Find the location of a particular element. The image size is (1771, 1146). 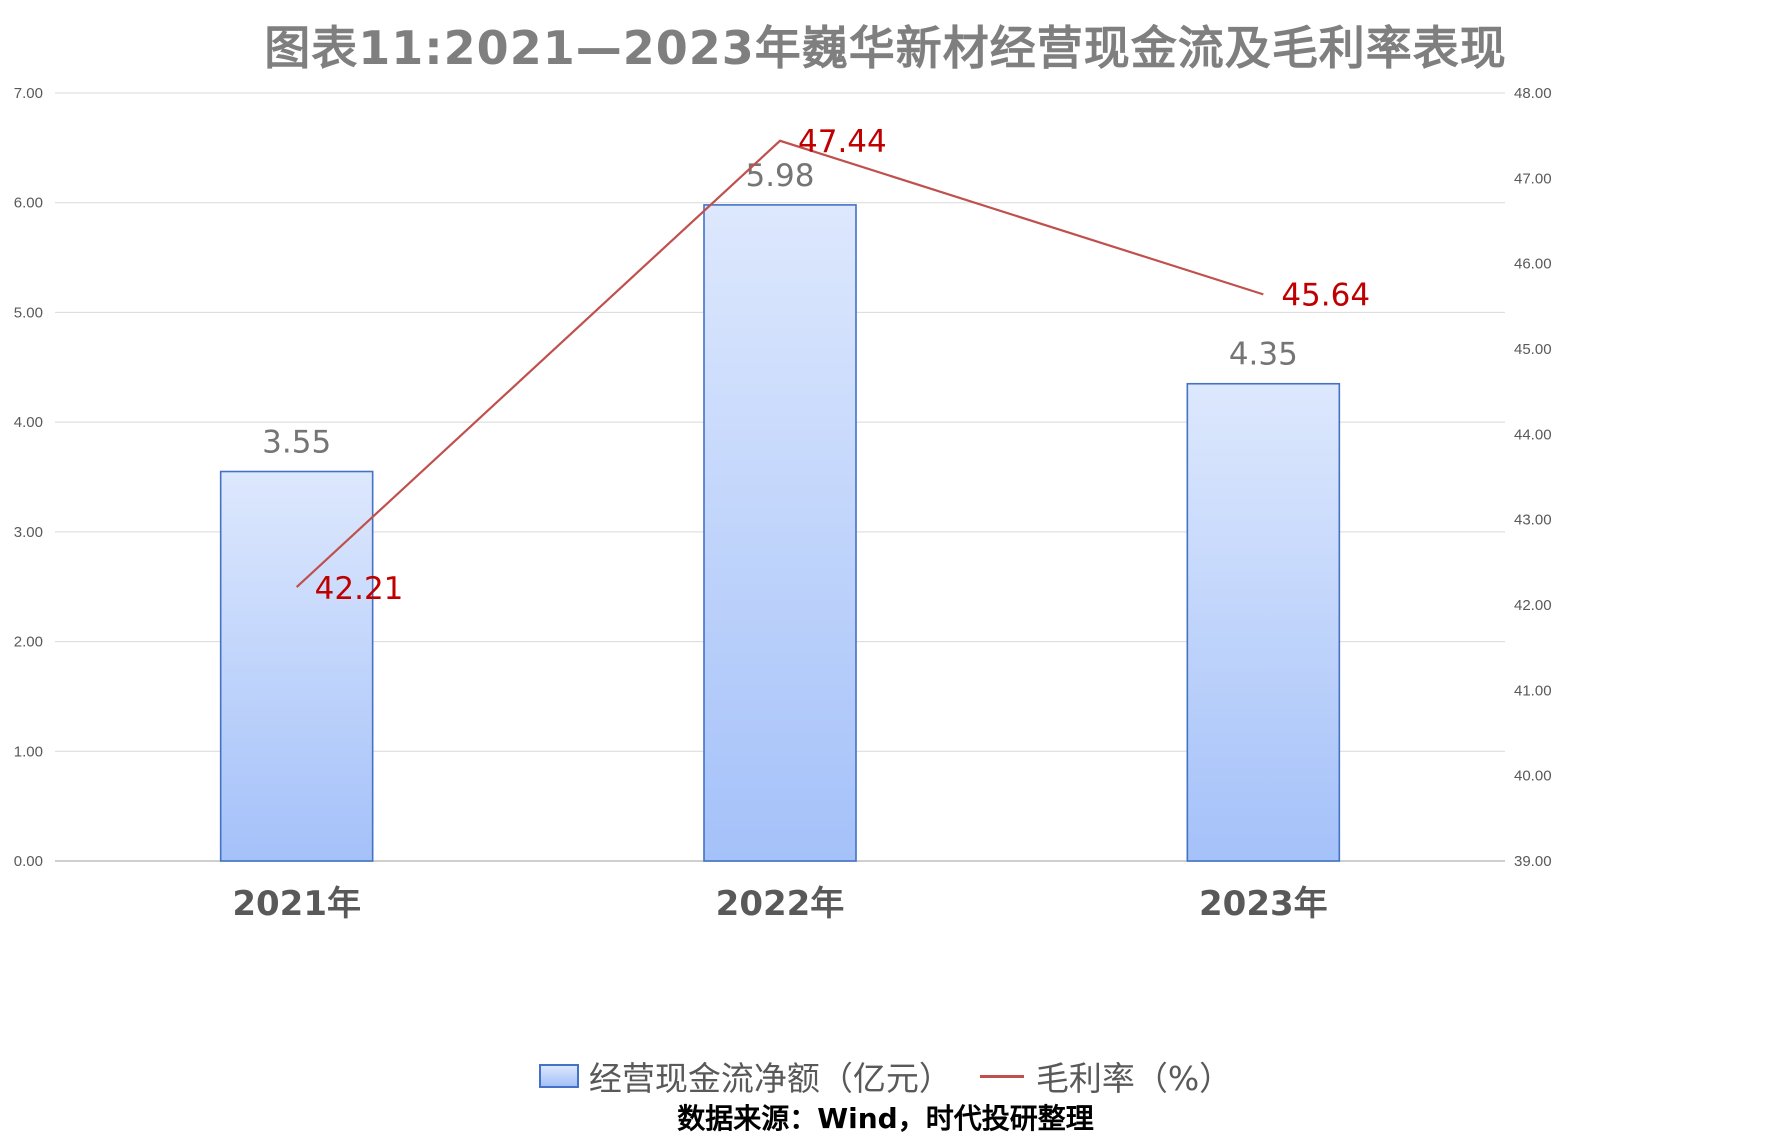

legend-line-label: 毛利率（%） is located at coordinates (1134, 1078).